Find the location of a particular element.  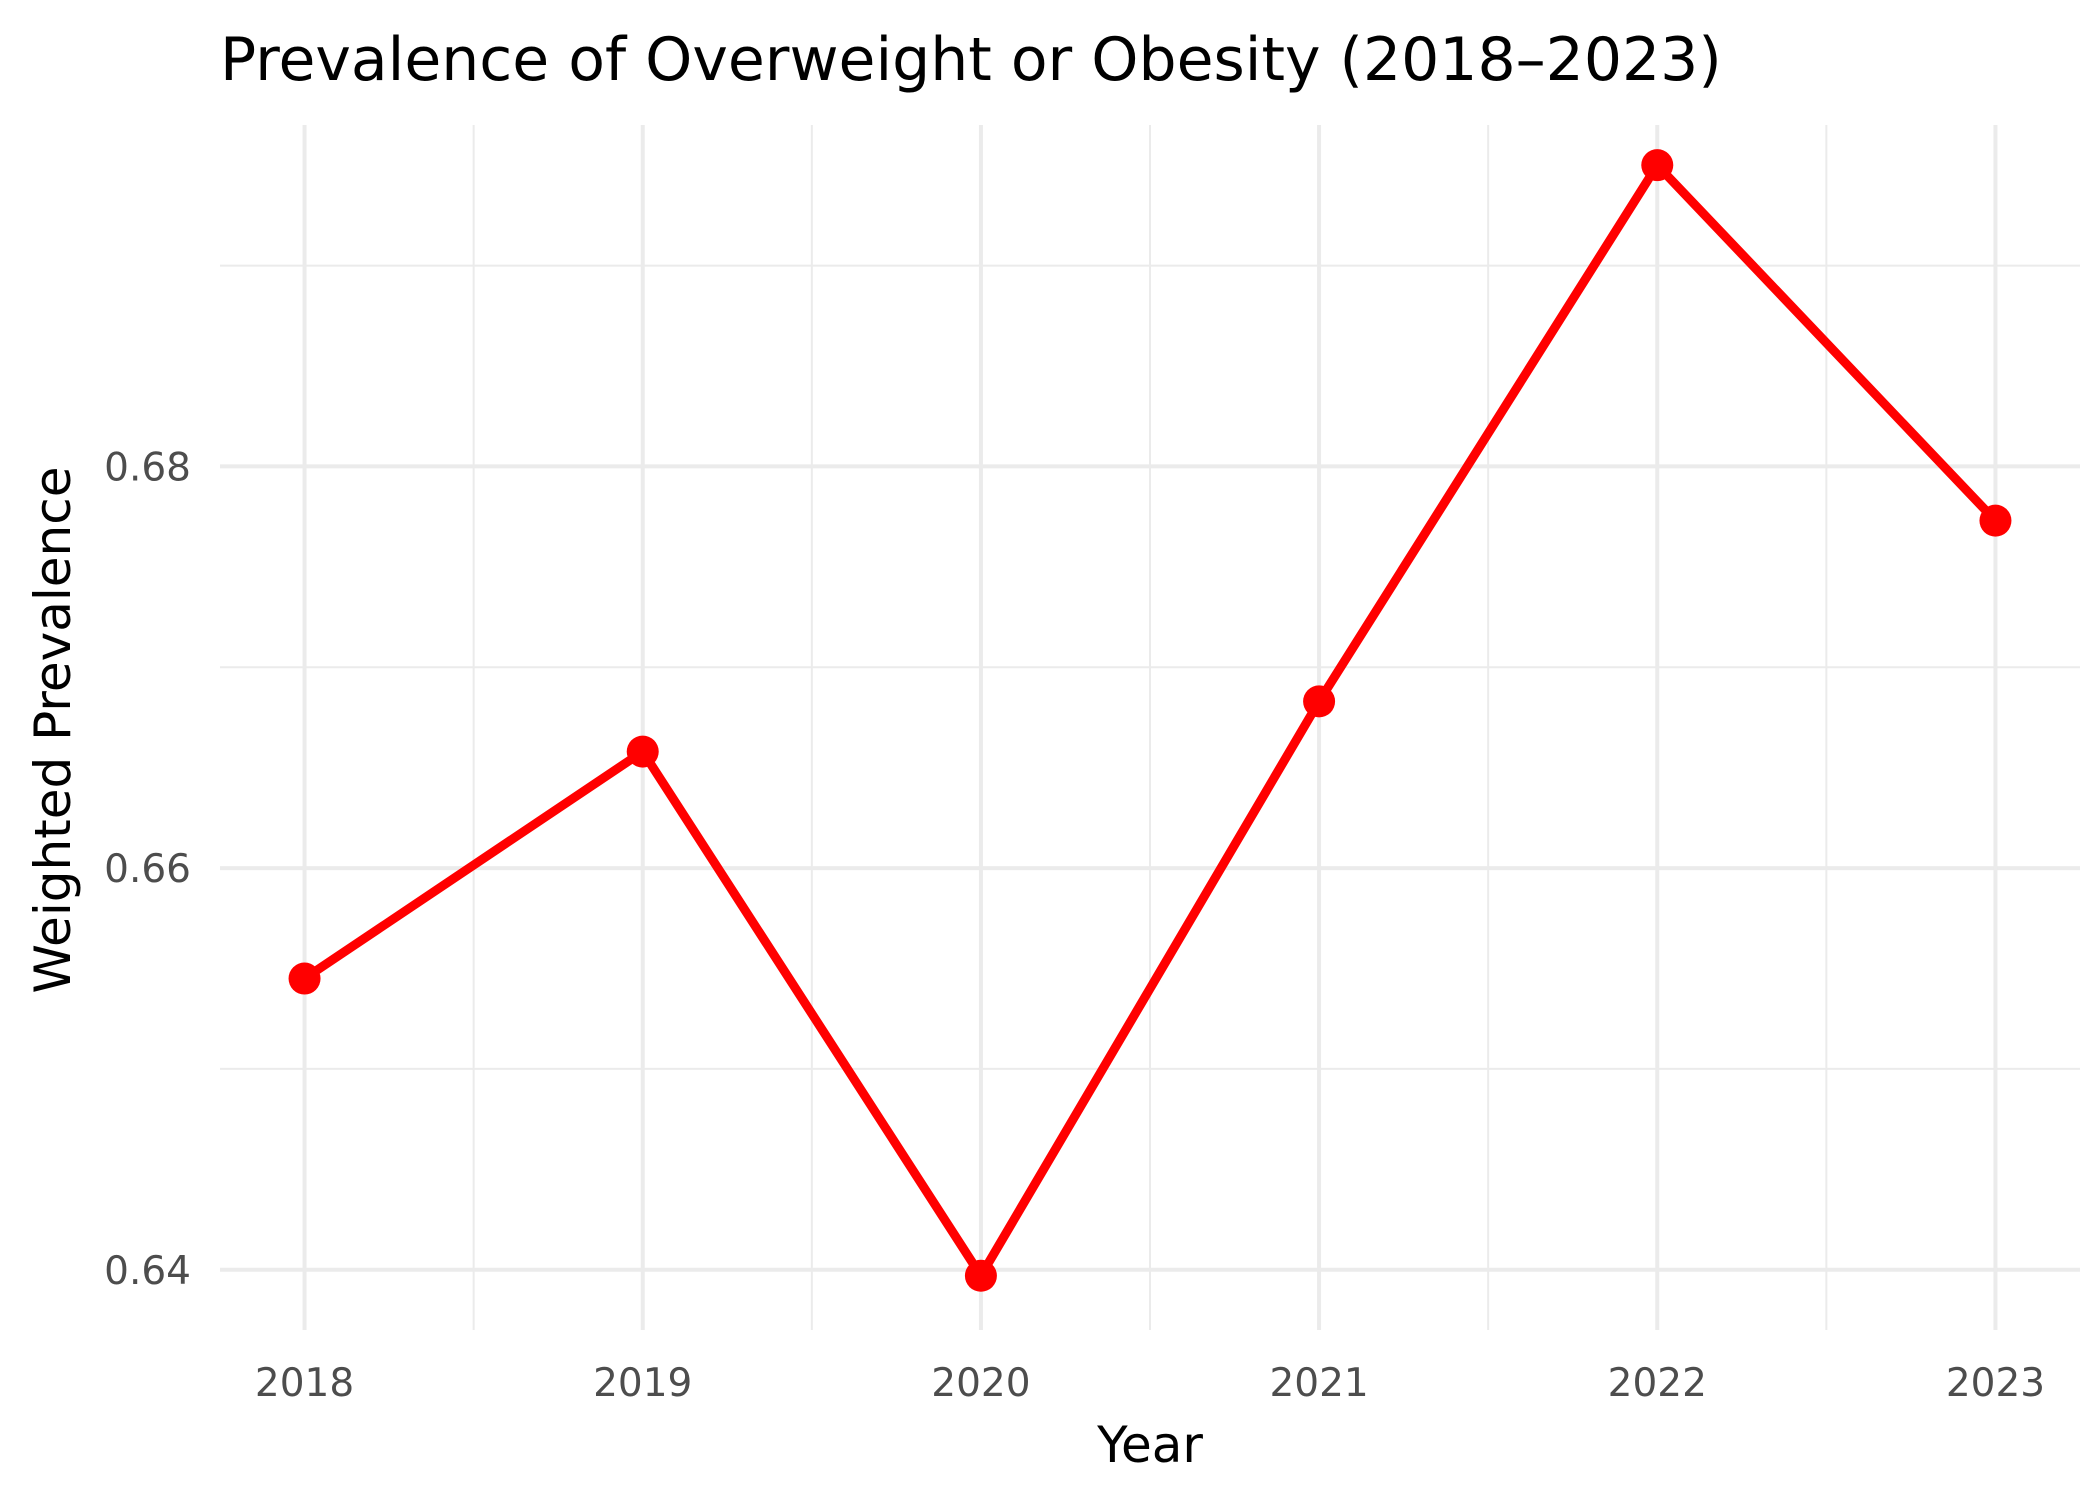

x-axis-title: Year is located at coordinates (1149, 1445).